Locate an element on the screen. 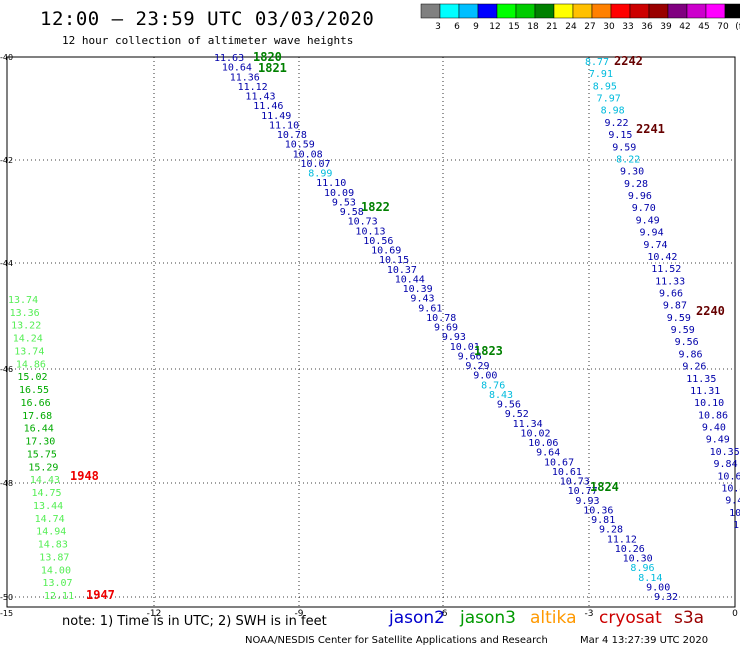 This screenshot has height=650, width=740. corner-label: -15 is located at coordinates (6, 613).